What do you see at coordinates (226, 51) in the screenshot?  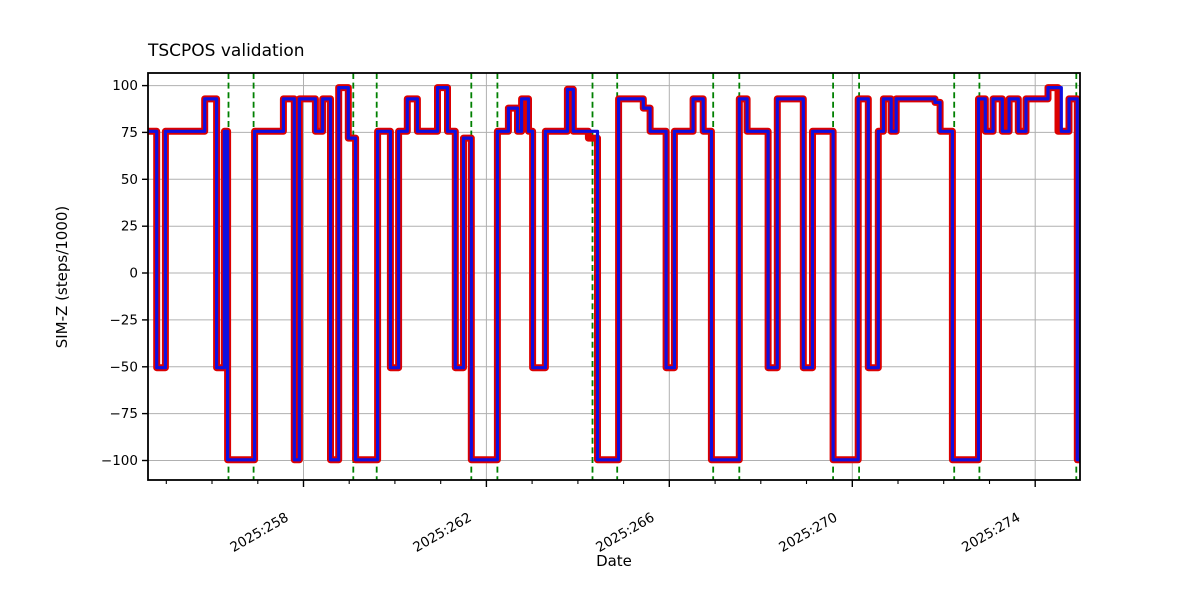 I see `chart-title: TSCPOS validation` at bounding box center [226, 51].